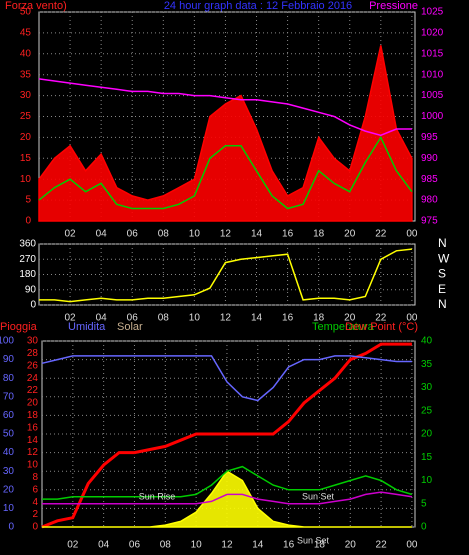 This screenshot has height=555, width=469. I want to click on y3-tick-label: 4, so click(35, 502).